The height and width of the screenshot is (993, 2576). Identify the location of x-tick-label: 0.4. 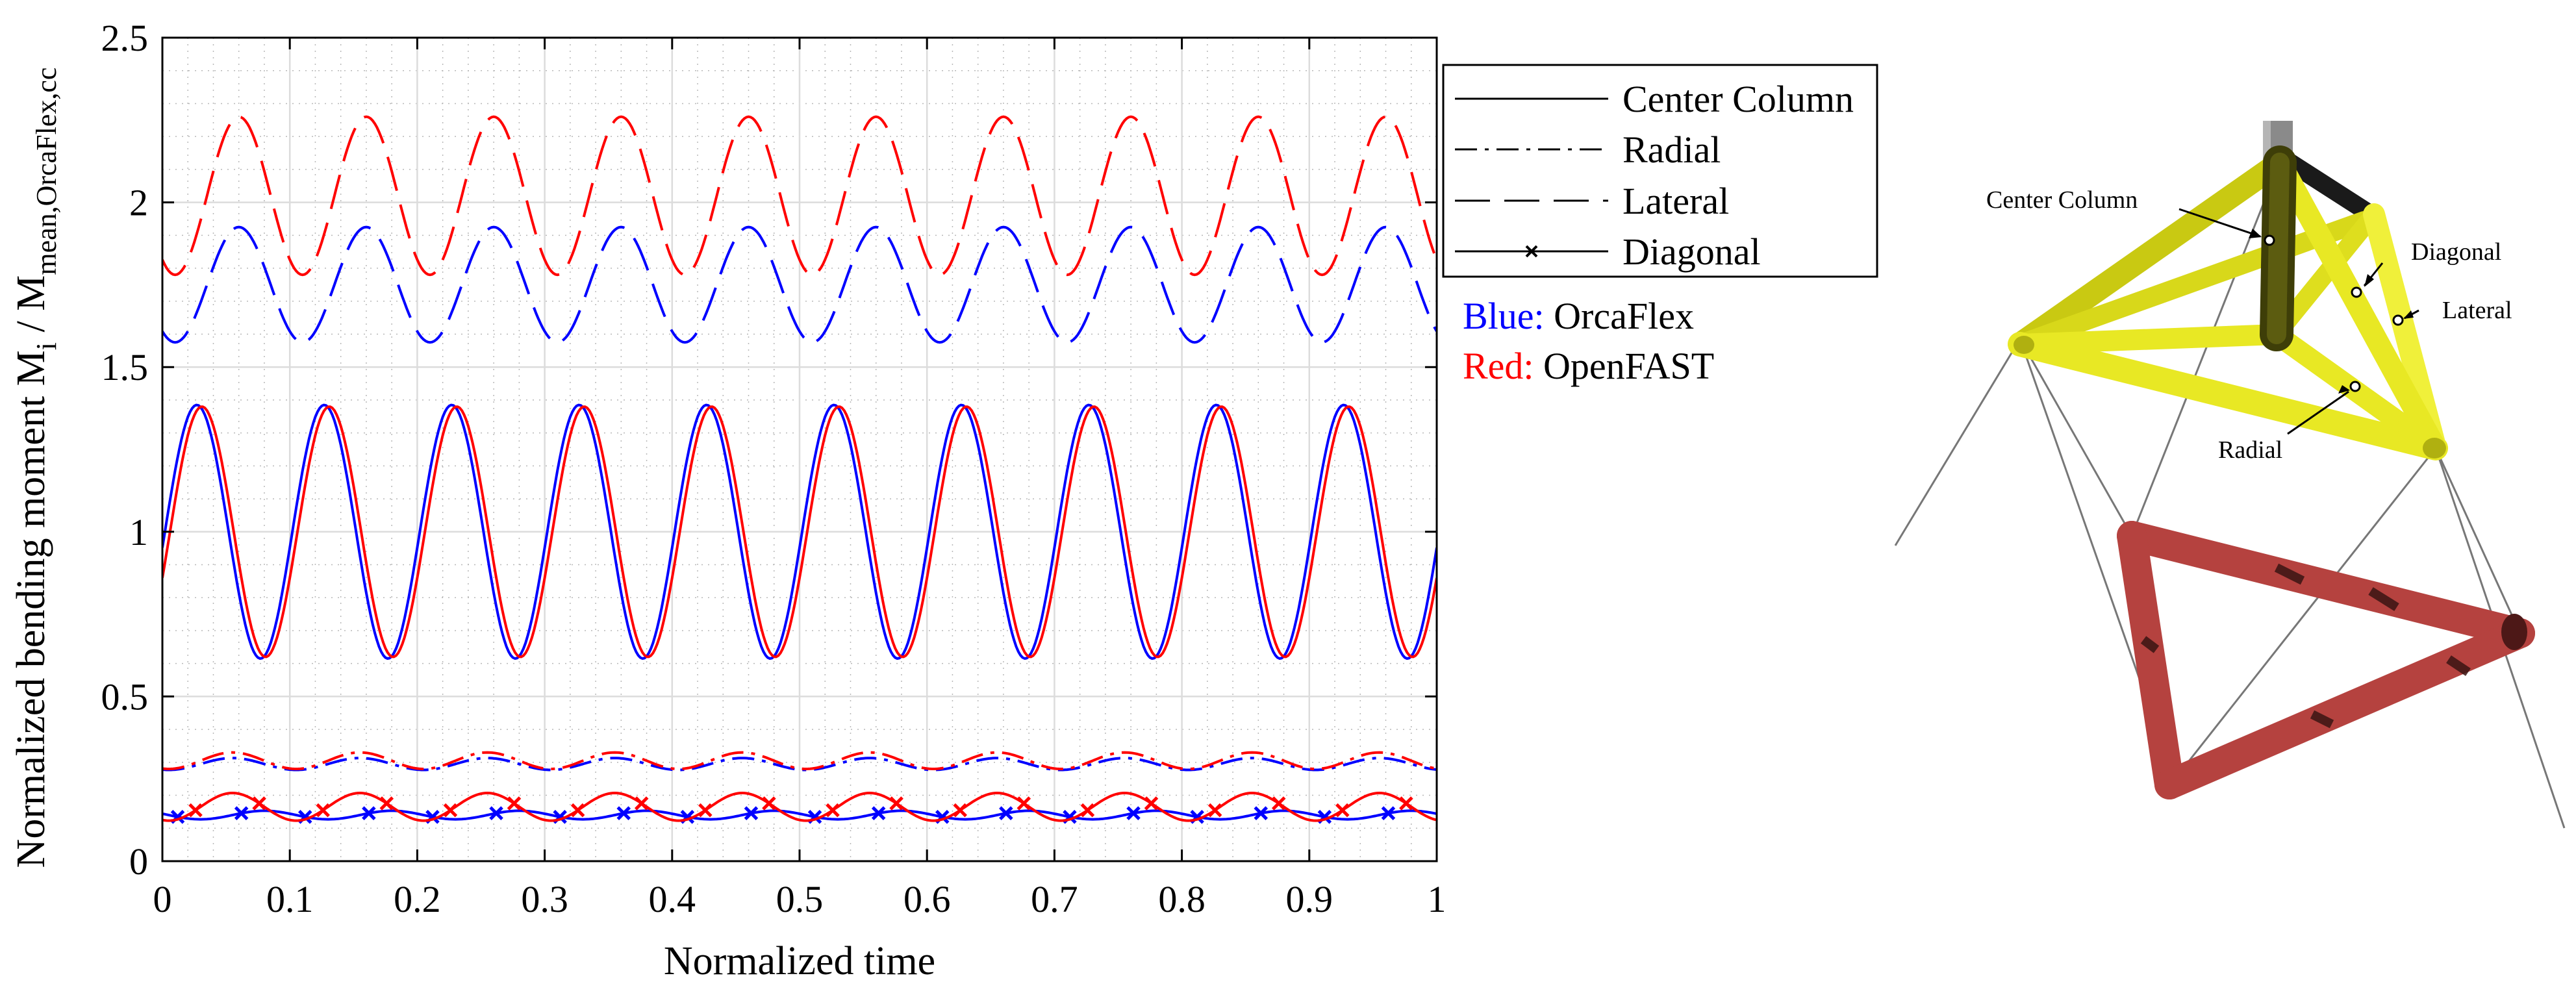
(672, 899).